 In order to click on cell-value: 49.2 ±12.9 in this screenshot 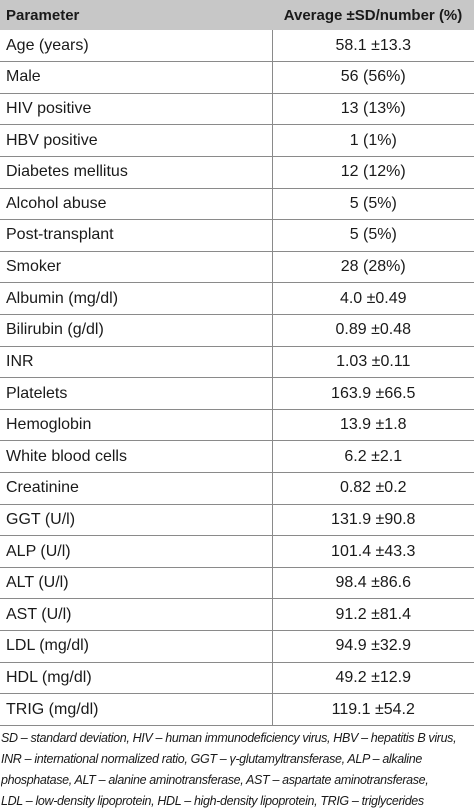, I will do `click(373, 677)`.